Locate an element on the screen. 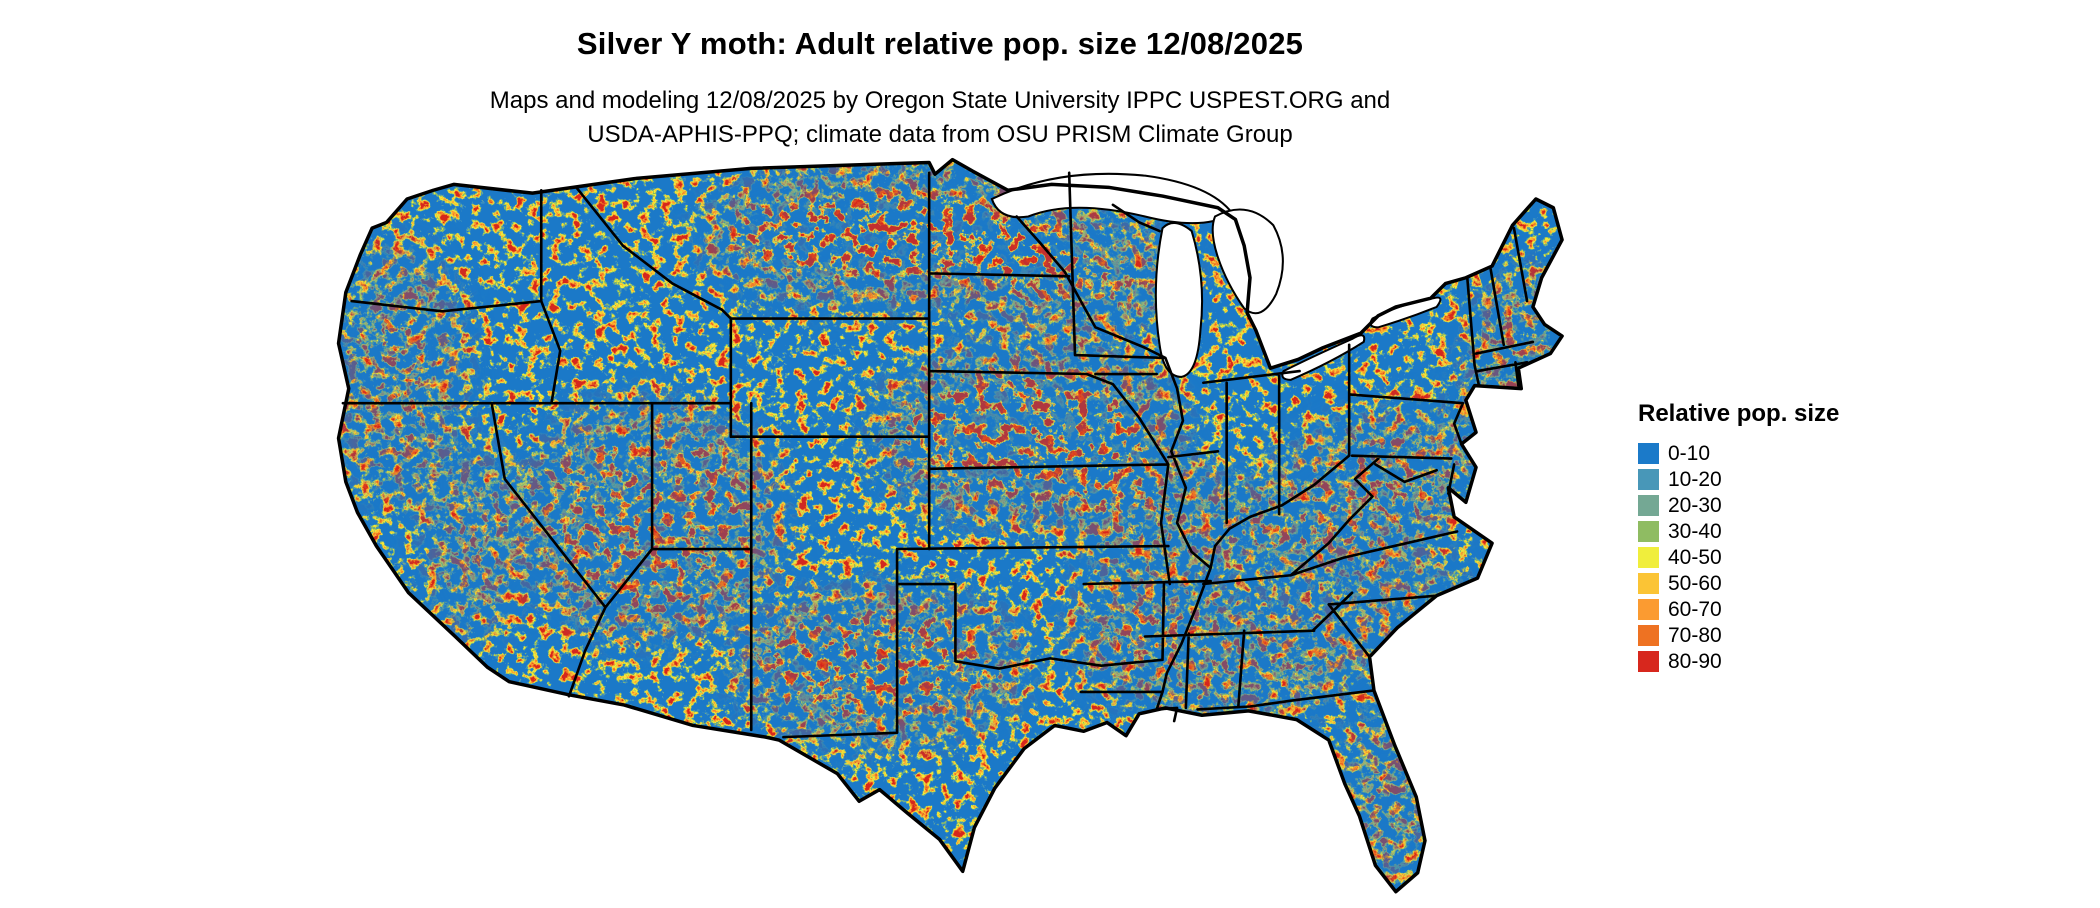 The height and width of the screenshot is (908, 2100). legend-item: 60-70 is located at coordinates (1788, 609).